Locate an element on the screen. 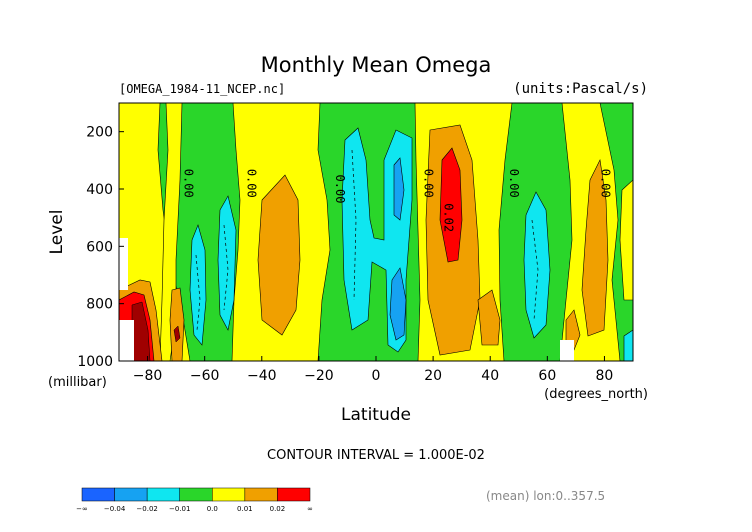 The width and height of the screenshot is (752, 532). x-tick-label: 20 is located at coordinates (433, 376).